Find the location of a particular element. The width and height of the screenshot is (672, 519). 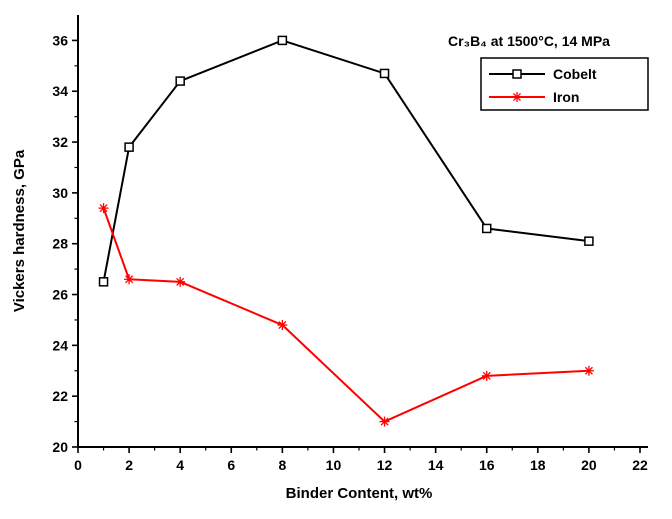

x-tick-label: 8 is located at coordinates (282, 465).